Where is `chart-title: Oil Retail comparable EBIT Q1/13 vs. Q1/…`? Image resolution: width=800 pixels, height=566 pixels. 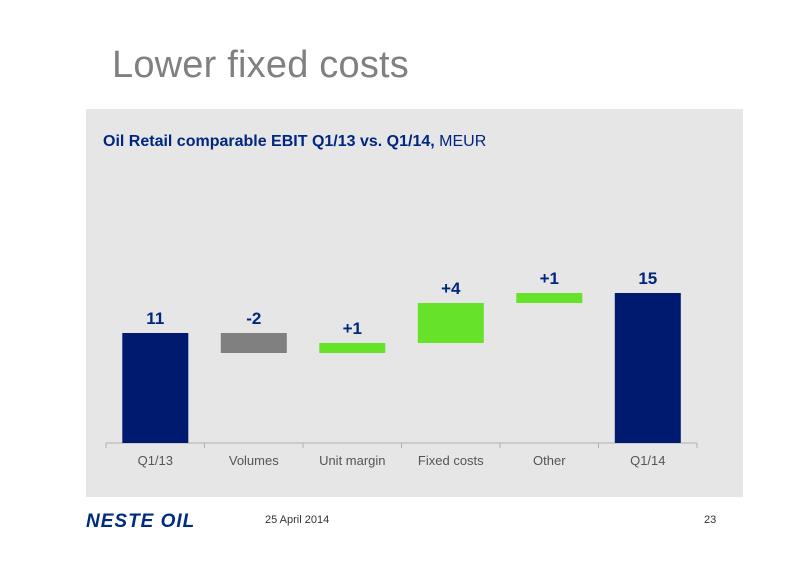 chart-title: Oil Retail comparable EBIT Q1/13 vs. Q1/… is located at coordinates (294, 142).